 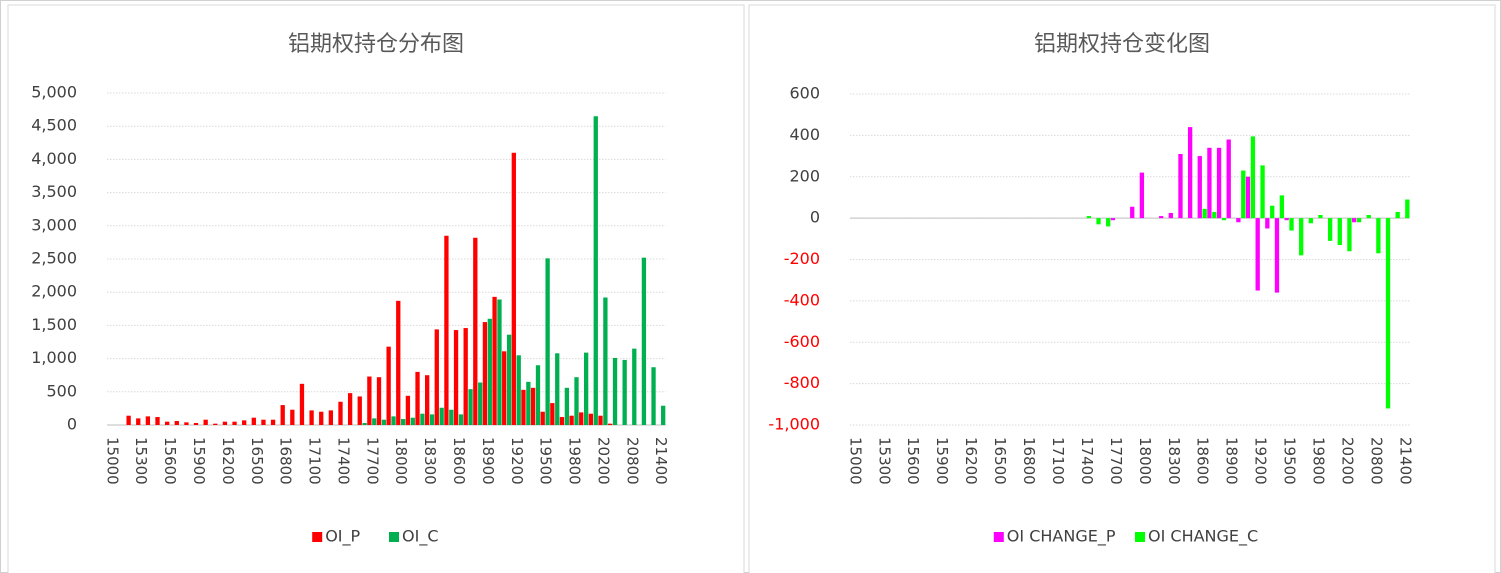 I want to click on y-tick-label: 2,000, so click(x=54, y=291).